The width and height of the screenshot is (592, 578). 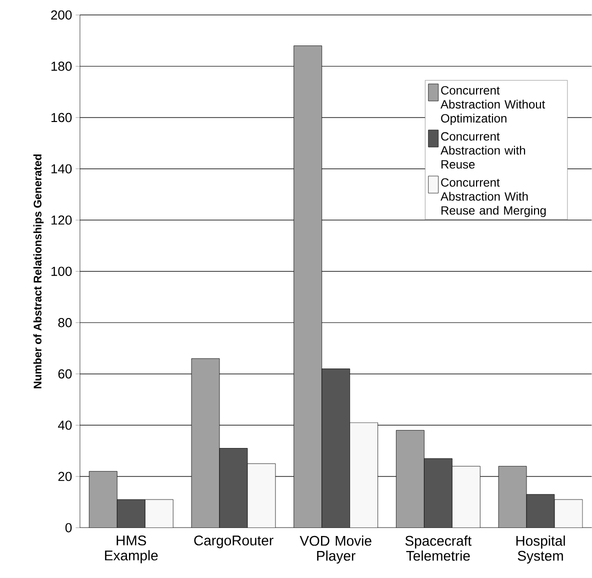 What do you see at coordinates (65, 477) in the screenshot?
I see `y-tick-label: 20` at bounding box center [65, 477].